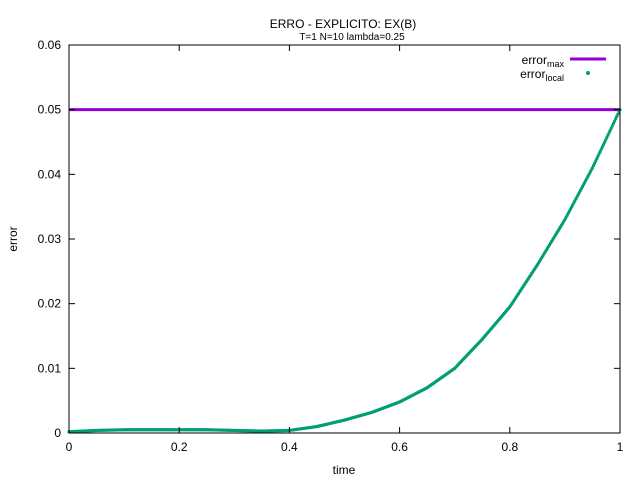 Image resolution: width=640 pixels, height=480 pixels. What do you see at coordinates (554, 78) in the screenshot?
I see `legend-label-error-local-sub: local` at bounding box center [554, 78].